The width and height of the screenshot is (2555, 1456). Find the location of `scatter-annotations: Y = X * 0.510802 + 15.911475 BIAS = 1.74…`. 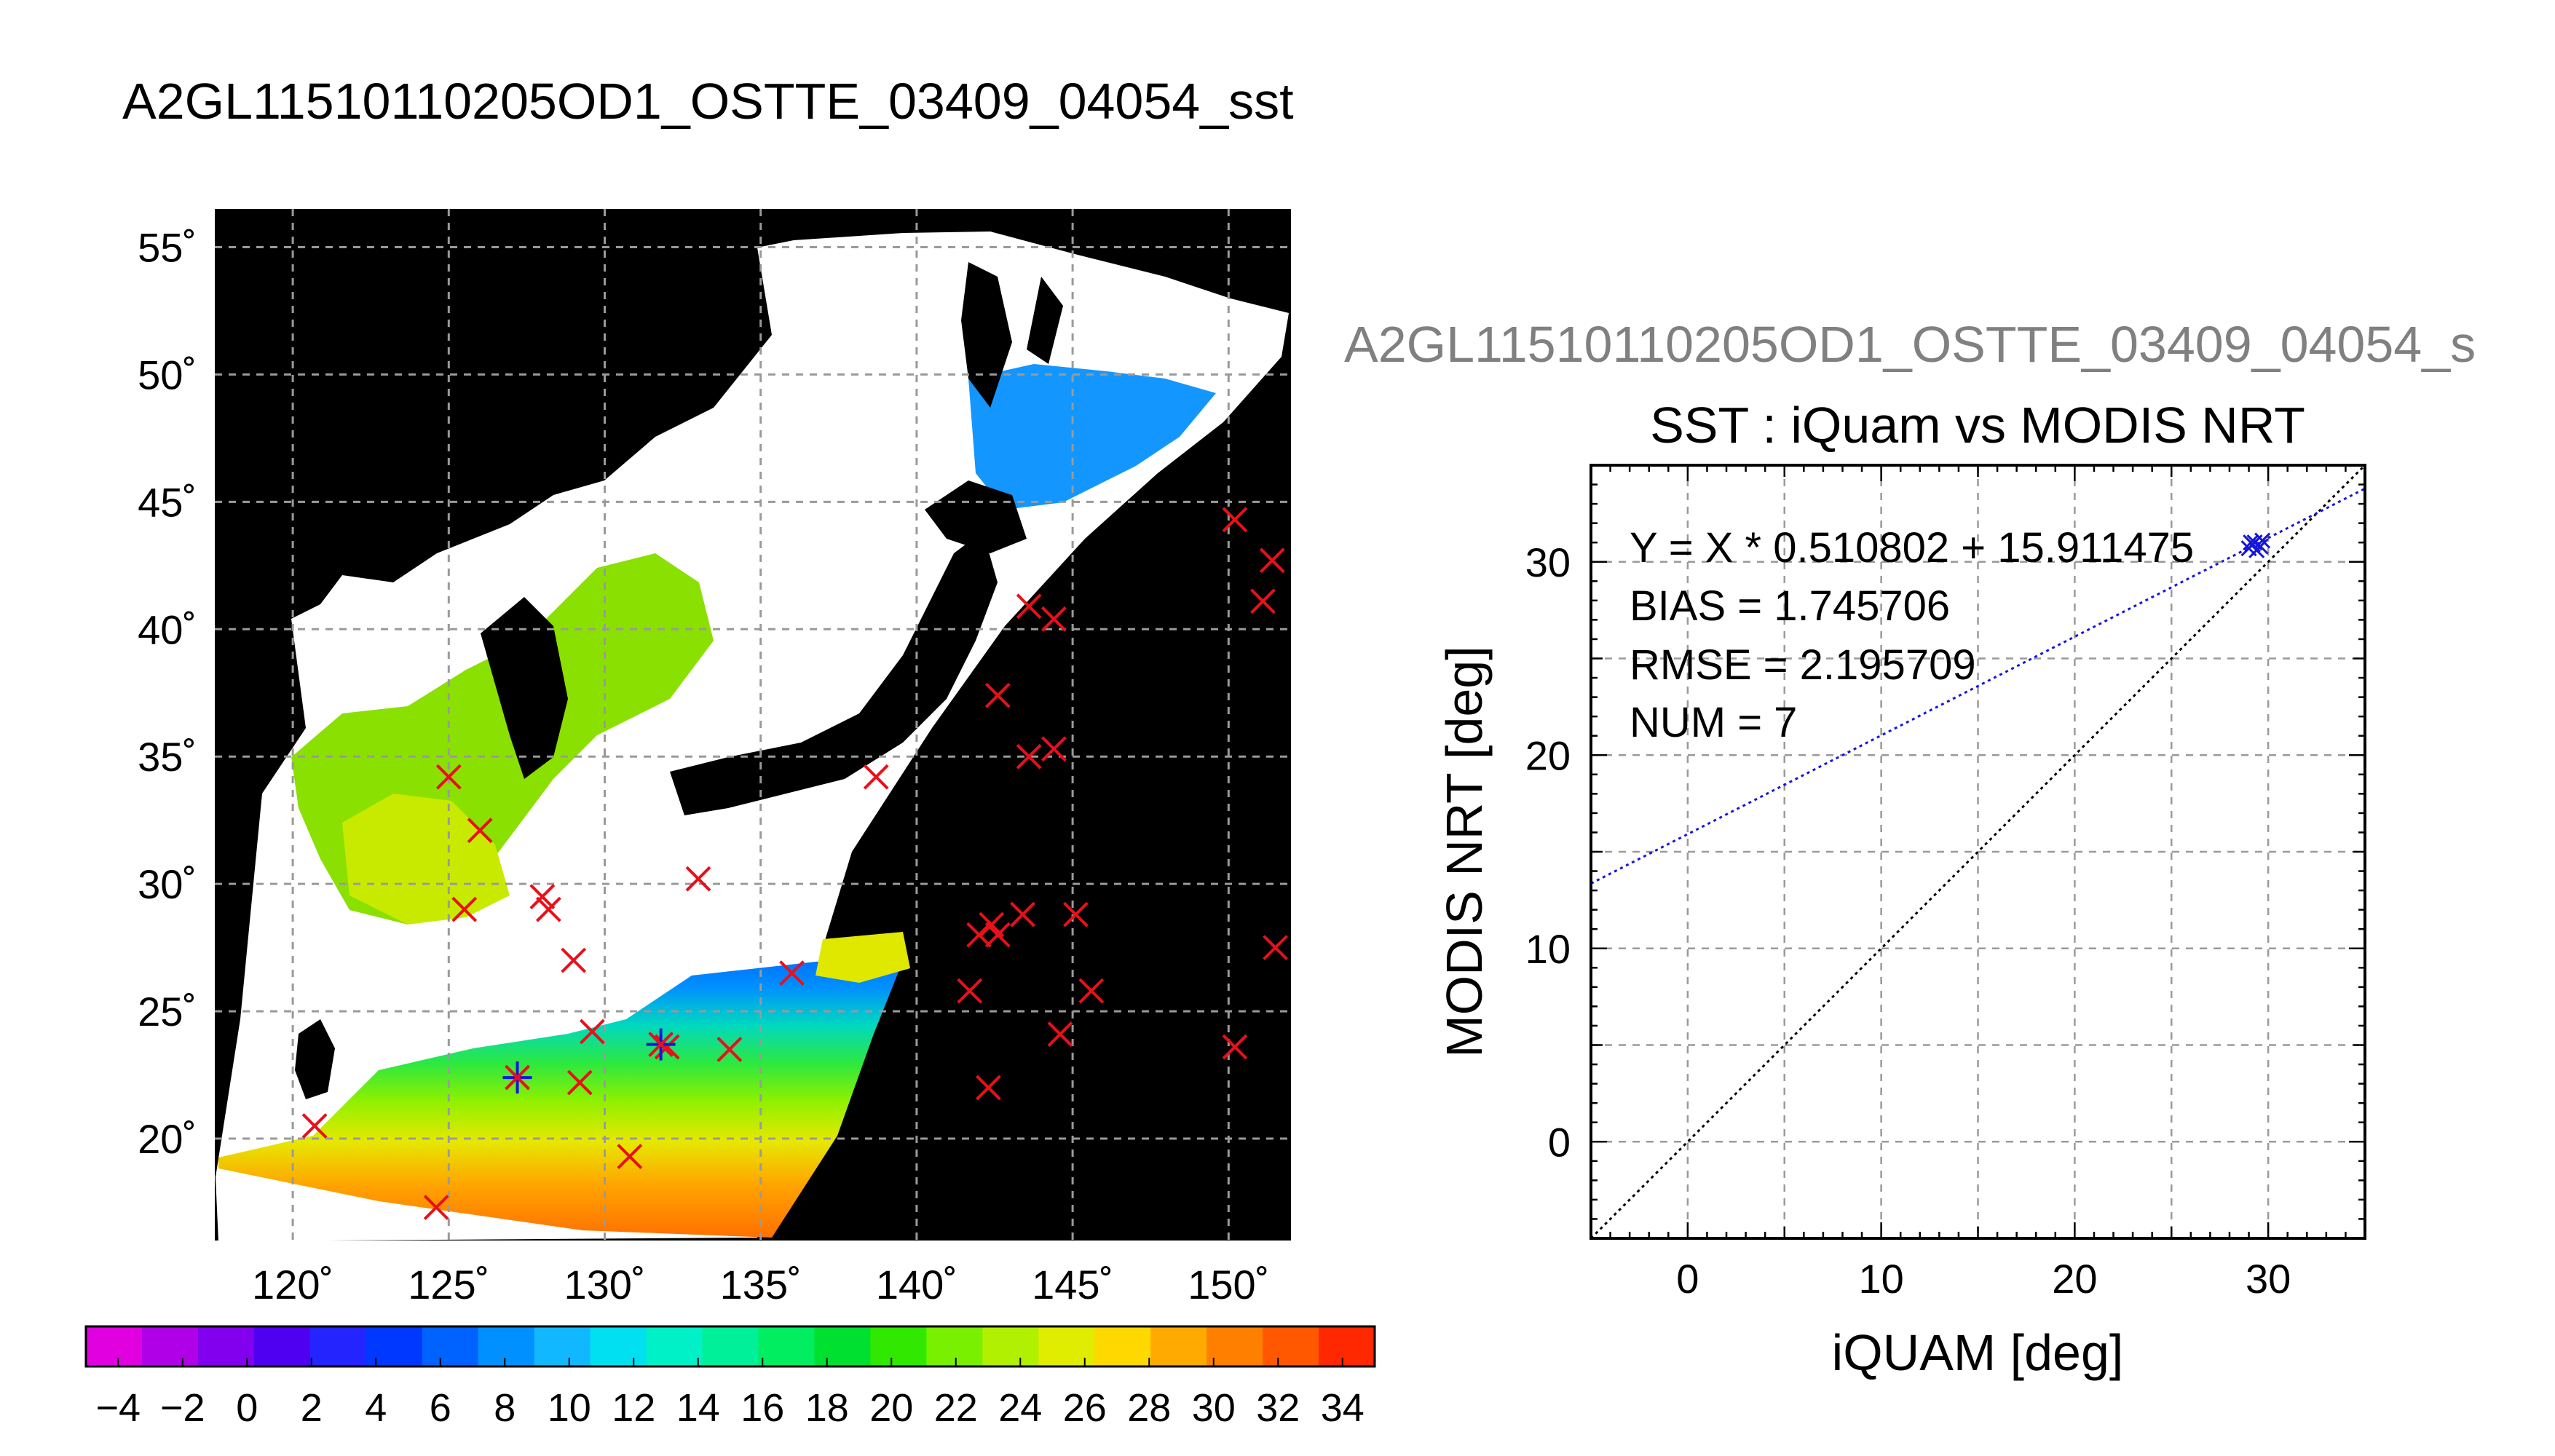

scatter-annotations: Y = X * 0.510802 + 15.911475 BIAS = 1.74… is located at coordinates (1912, 635).